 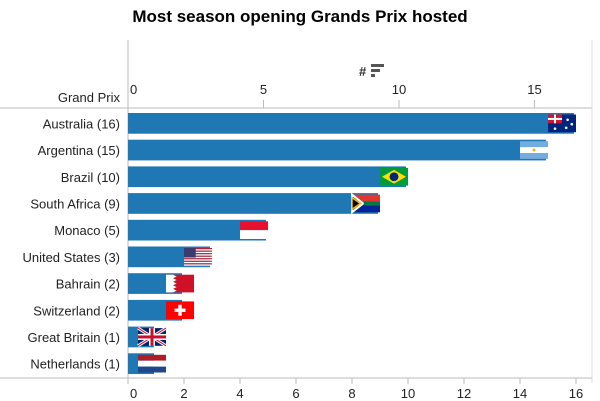 I want to click on bottom-tick-label: 4, so click(x=239, y=393).